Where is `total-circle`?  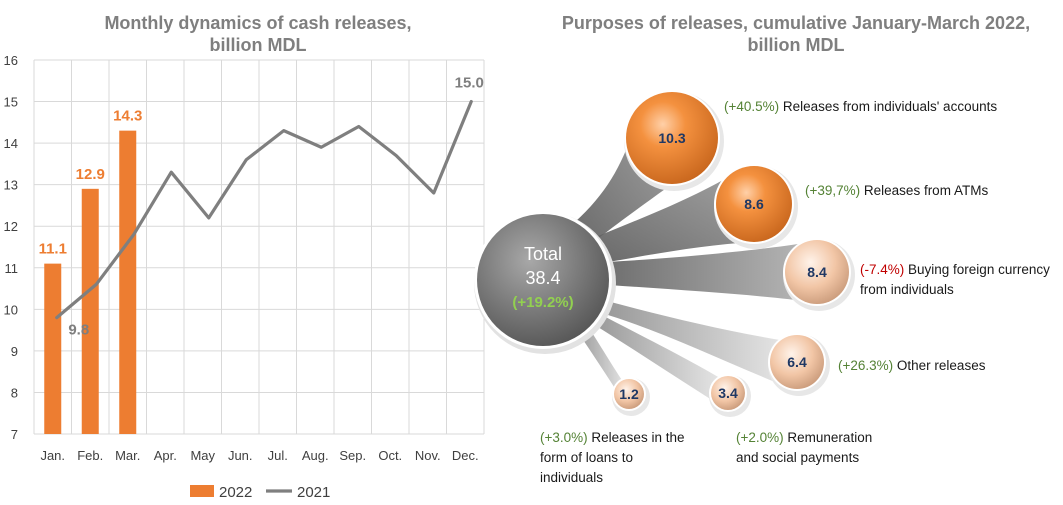 total-circle is located at coordinates (543, 280).